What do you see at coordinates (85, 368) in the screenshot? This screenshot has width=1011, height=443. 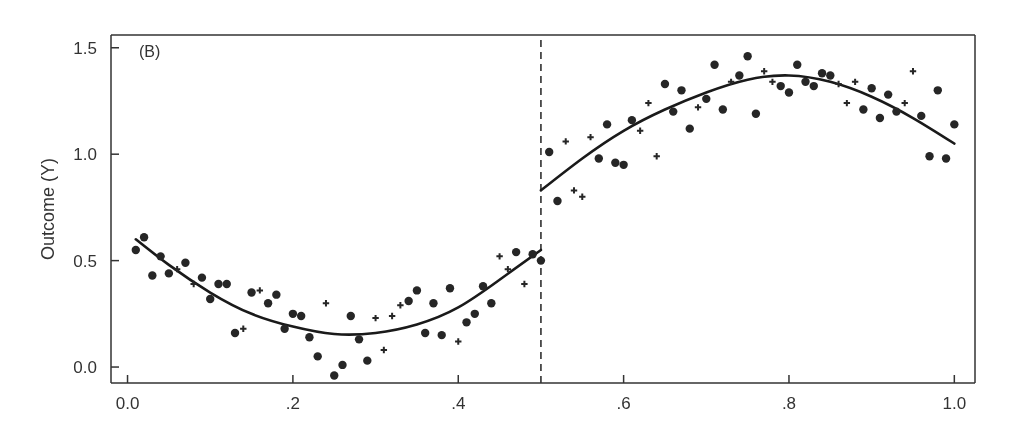 I see `y-tick-label: 0.0` at bounding box center [85, 368].